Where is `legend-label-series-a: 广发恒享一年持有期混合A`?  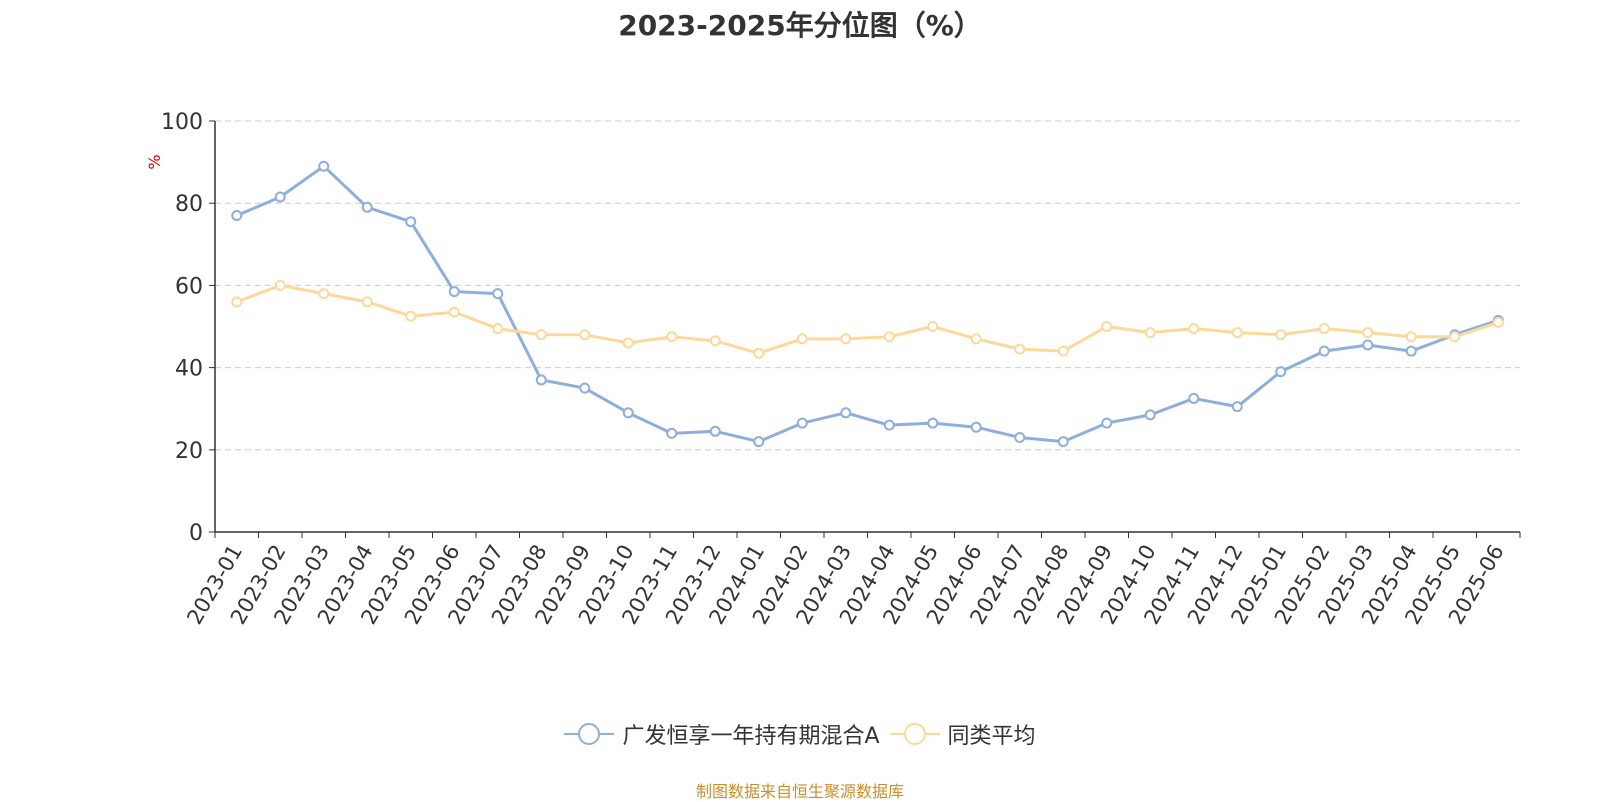 legend-label-series-a: 广发恒享一年持有期混合A is located at coordinates (751, 736).